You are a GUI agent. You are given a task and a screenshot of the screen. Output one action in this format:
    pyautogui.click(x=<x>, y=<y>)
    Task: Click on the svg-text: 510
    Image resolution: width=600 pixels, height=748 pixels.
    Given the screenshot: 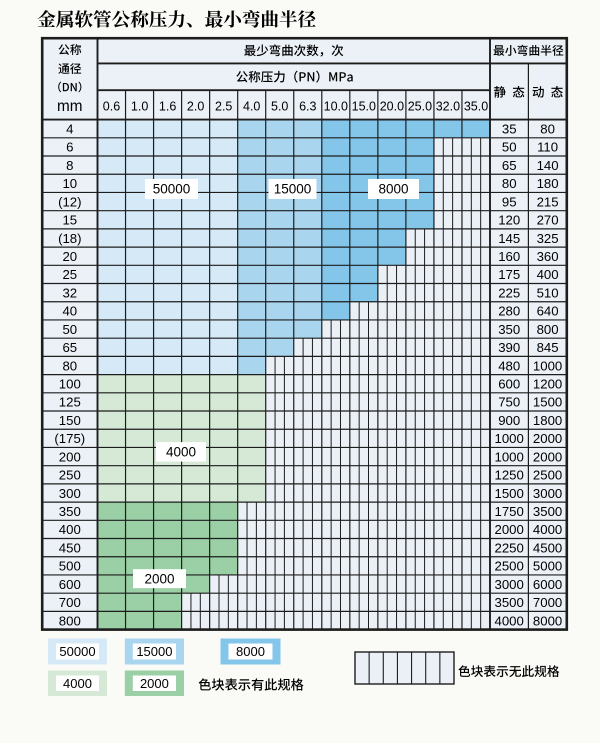 What is the action you would take?
    pyautogui.click(x=548, y=292)
    